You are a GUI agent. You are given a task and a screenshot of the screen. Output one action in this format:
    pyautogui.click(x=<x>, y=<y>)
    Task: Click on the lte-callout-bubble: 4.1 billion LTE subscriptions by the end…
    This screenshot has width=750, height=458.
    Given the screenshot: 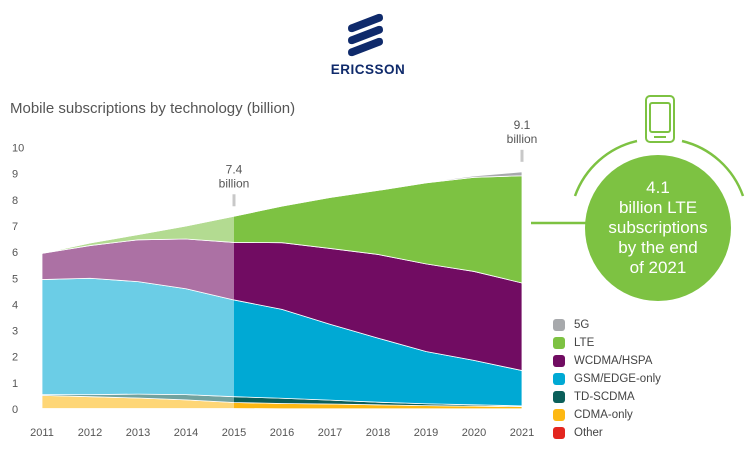 What is the action you would take?
    pyautogui.click(x=658, y=228)
    